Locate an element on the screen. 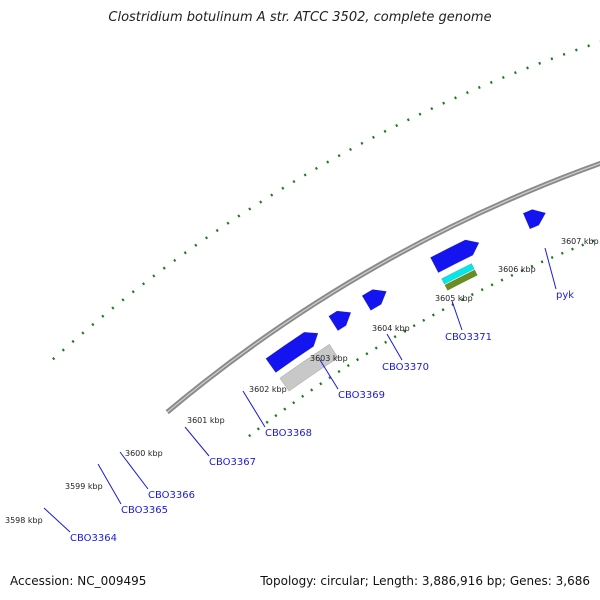 The width and height of the screenshot is (600, 600). scale-tick-label: 3601 kbp is located at coordinates (206, 420).